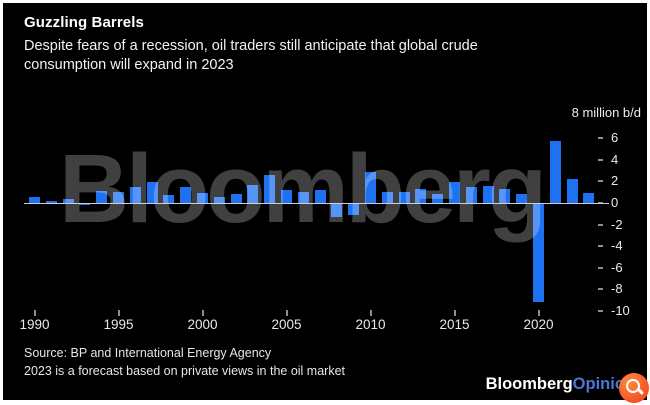 This screenshot has width=650, height=405. What do you see at coordinates (454, 192) in the screenshot?
I see `bar-2015` at bounding box center [454, 192].